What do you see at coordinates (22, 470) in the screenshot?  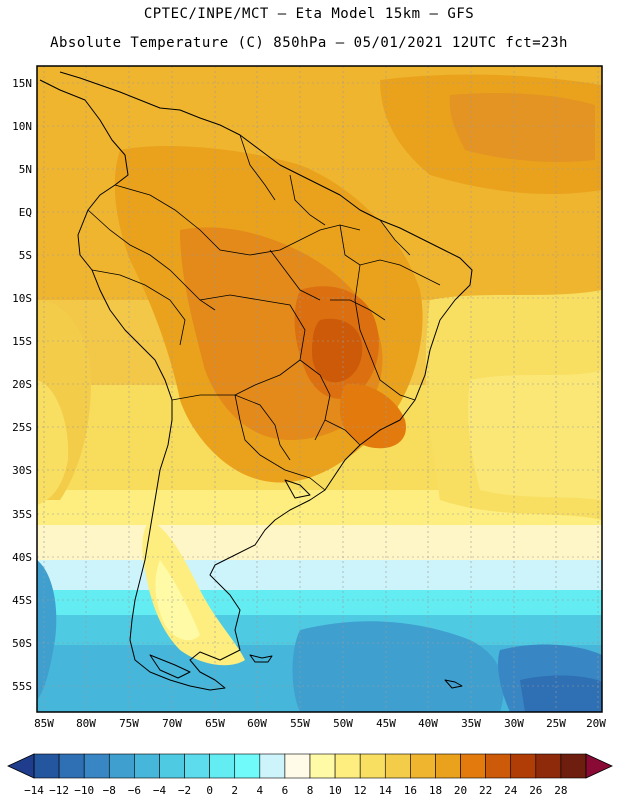 I see `lat-label: 30S` at bounding box center [22, 470].